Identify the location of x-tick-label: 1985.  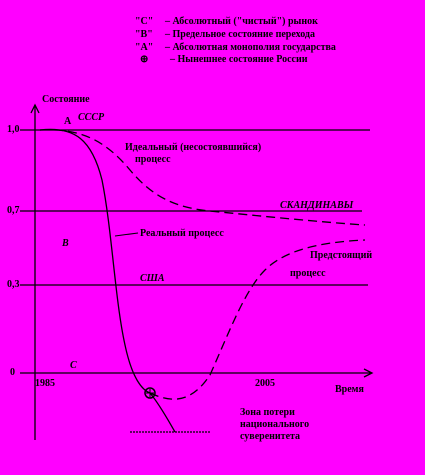
(45, 383).